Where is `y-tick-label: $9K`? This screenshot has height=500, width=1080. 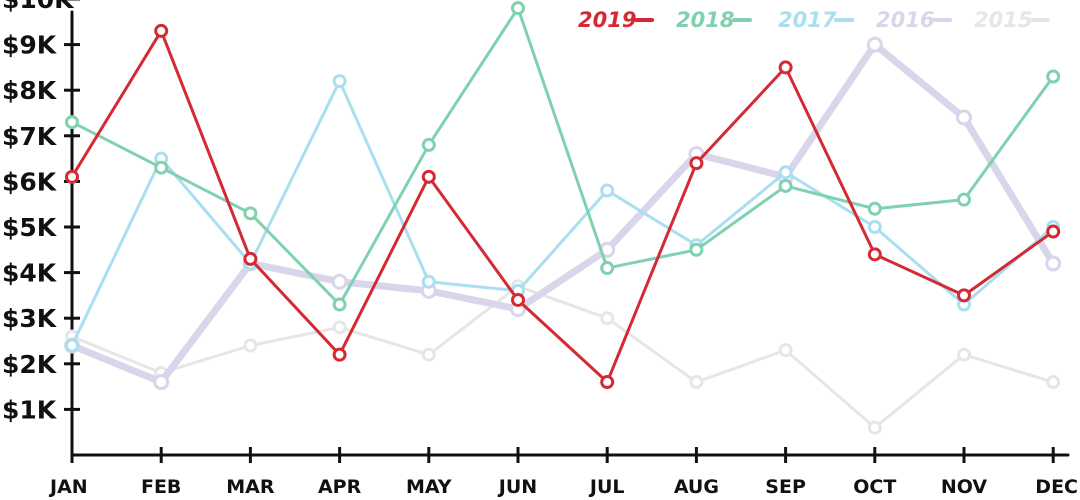
y-tick-label: $9K is located at coordinates (30, 45).